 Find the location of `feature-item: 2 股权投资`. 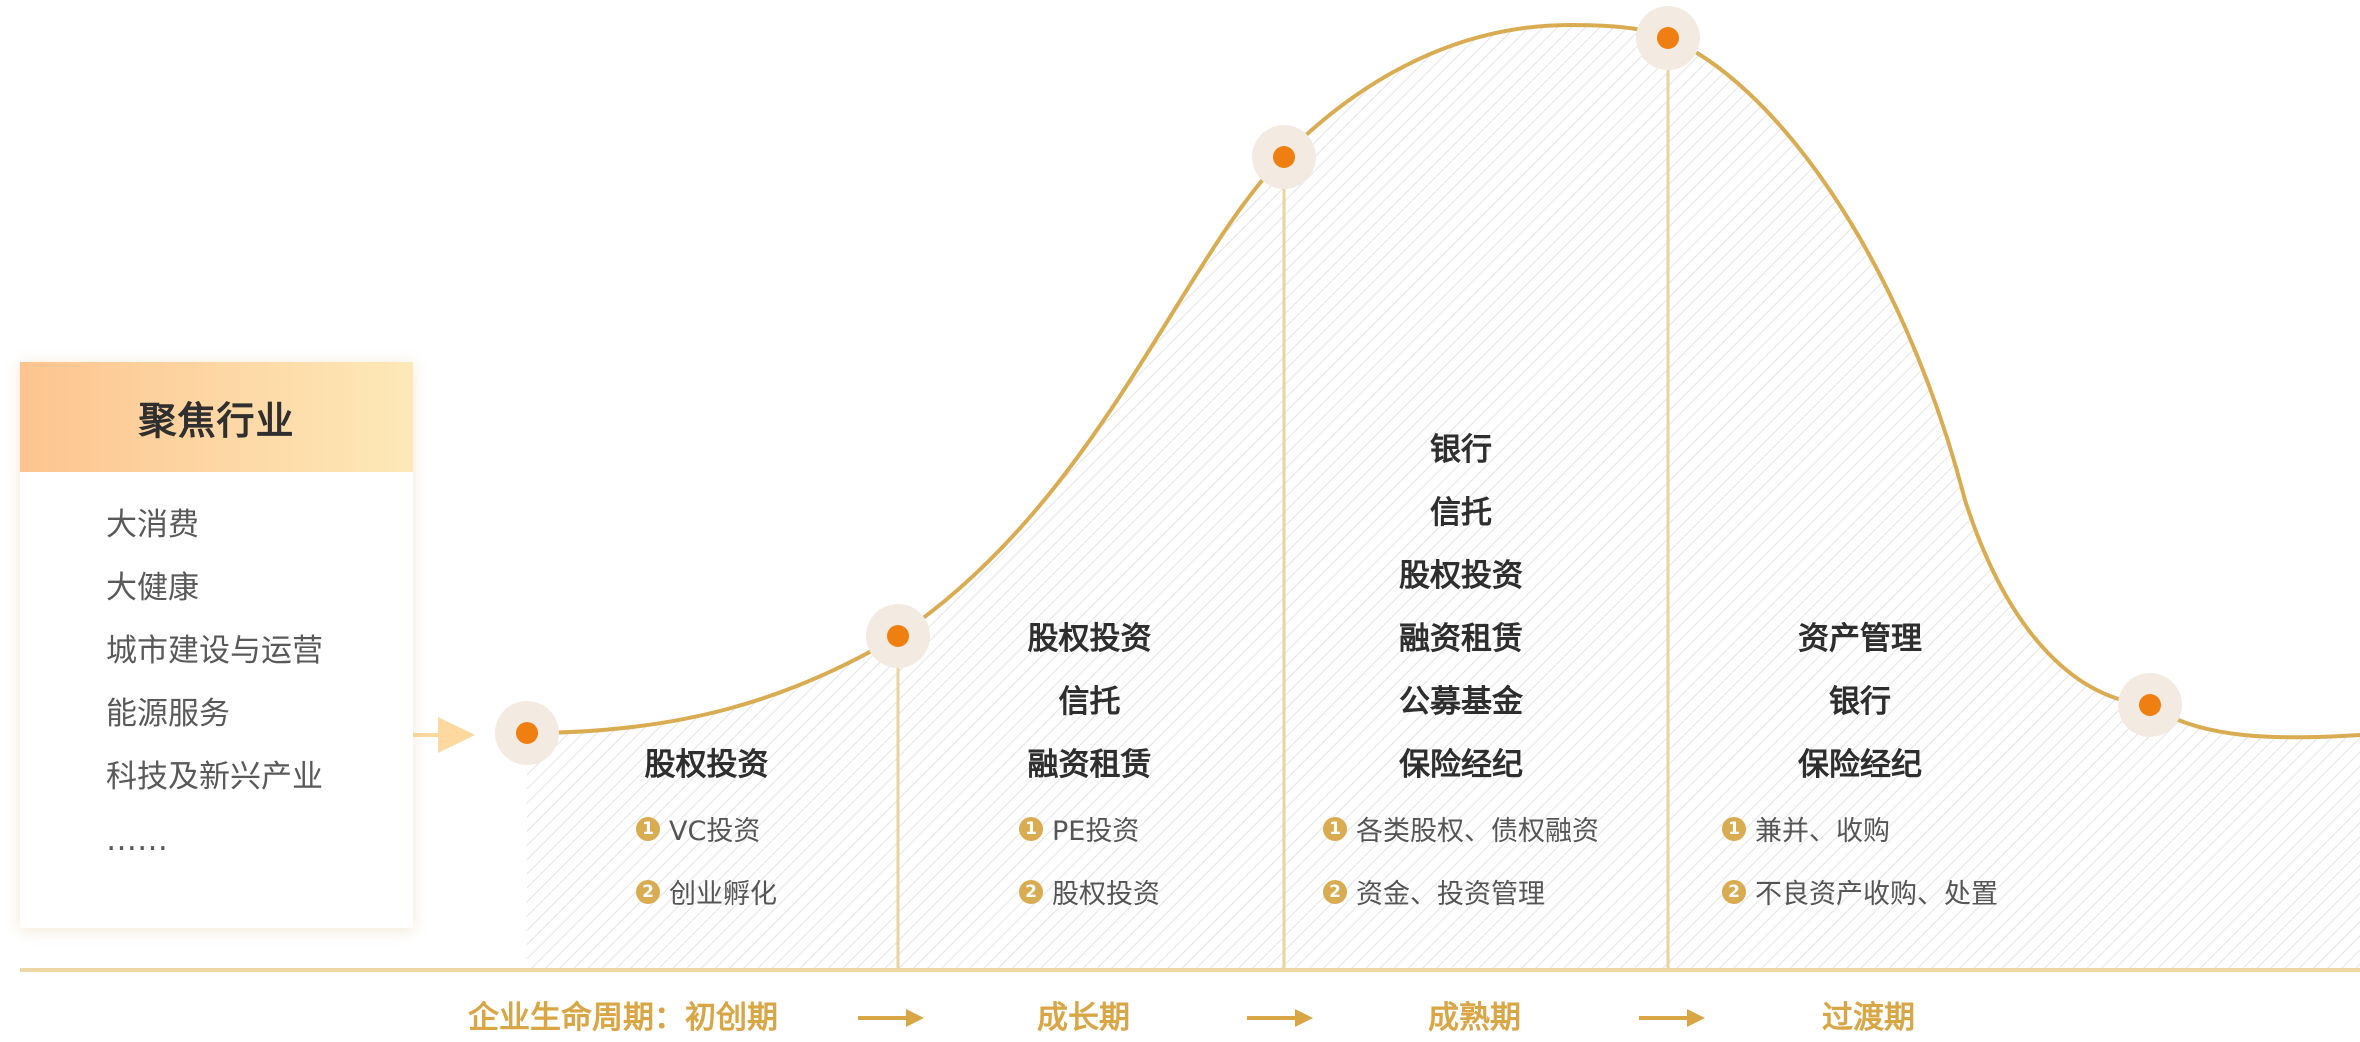

feature-item: 2 股权投资 is located at coordinates (1089, 891).